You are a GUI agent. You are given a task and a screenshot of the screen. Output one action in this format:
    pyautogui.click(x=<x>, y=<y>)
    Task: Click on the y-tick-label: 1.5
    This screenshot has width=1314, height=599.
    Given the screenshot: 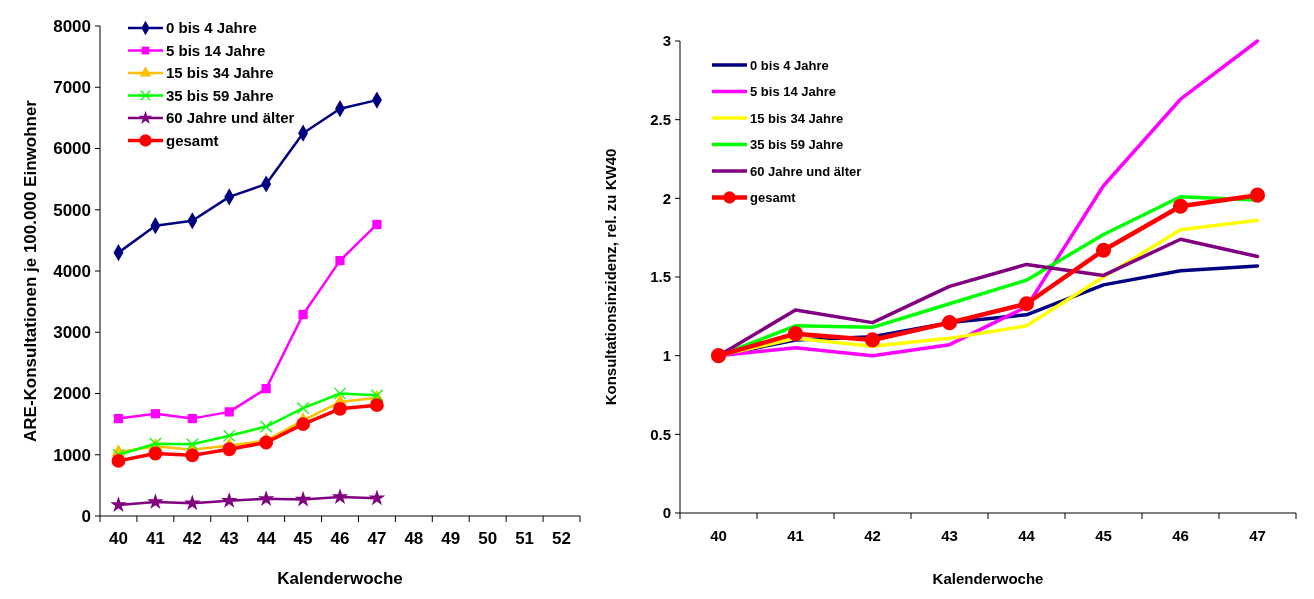 What is the action you would take?
    pyautogui.click(x=660, y=277)
    